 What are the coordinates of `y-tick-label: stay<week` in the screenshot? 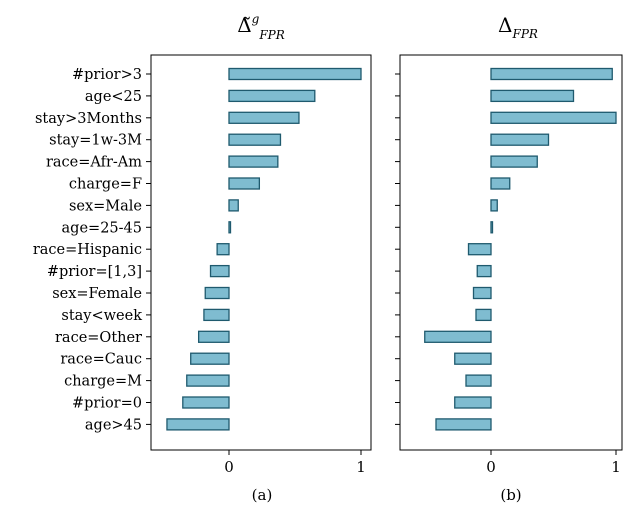 It's located at (101, 316).